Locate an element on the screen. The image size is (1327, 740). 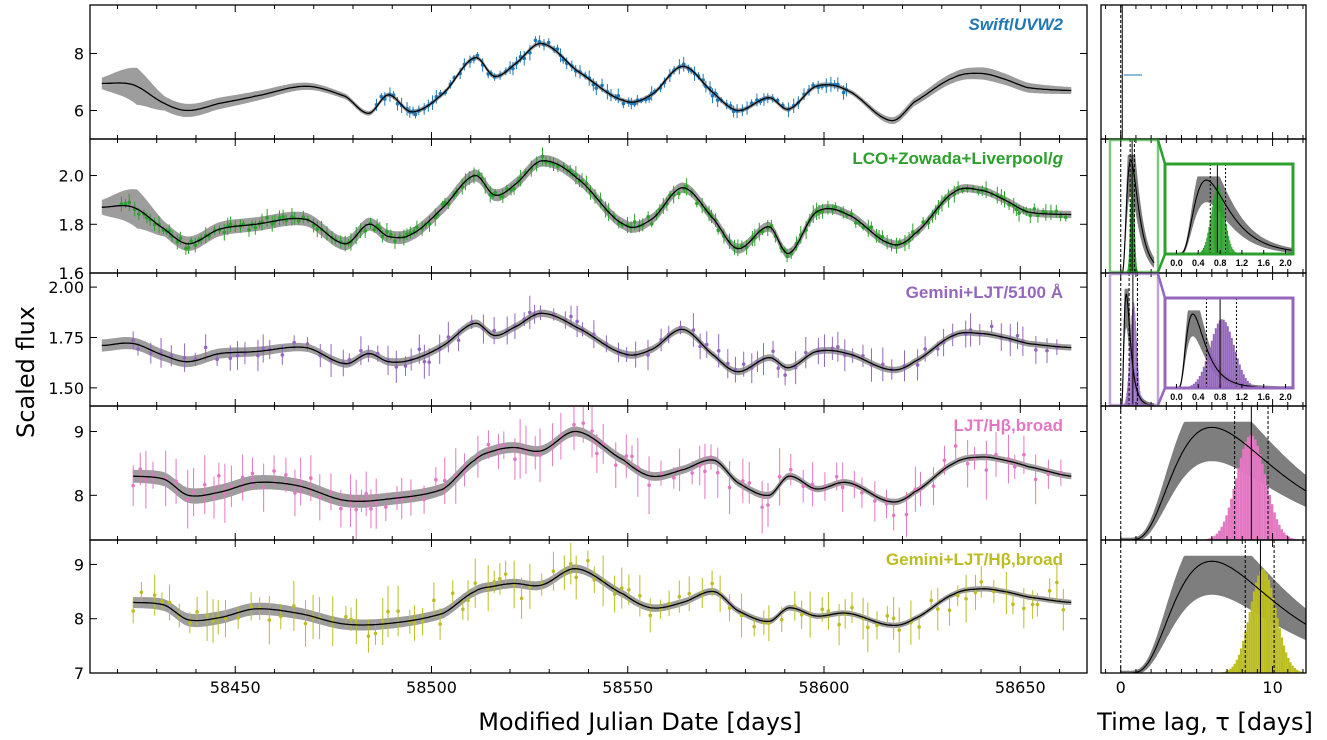
y-tick-label: 1.50 is located at coordinates (66, 388).